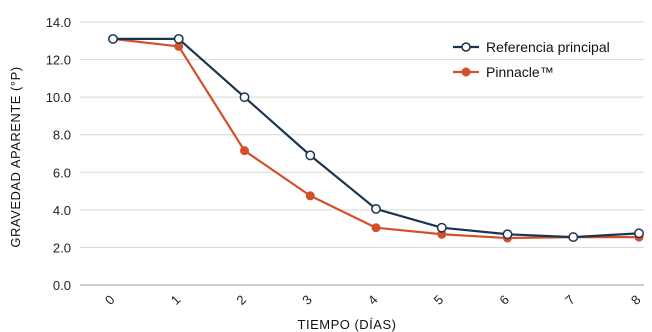 This screenshot has width=652, height=332. I want to click on x-tick-label: 5, so click(439, 300).